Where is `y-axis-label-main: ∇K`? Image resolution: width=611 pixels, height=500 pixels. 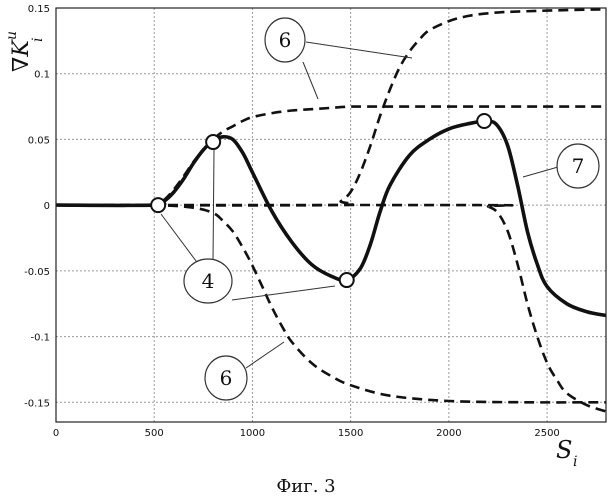
y-axis-label-main: ∇K is located at coordinates (21, 55).